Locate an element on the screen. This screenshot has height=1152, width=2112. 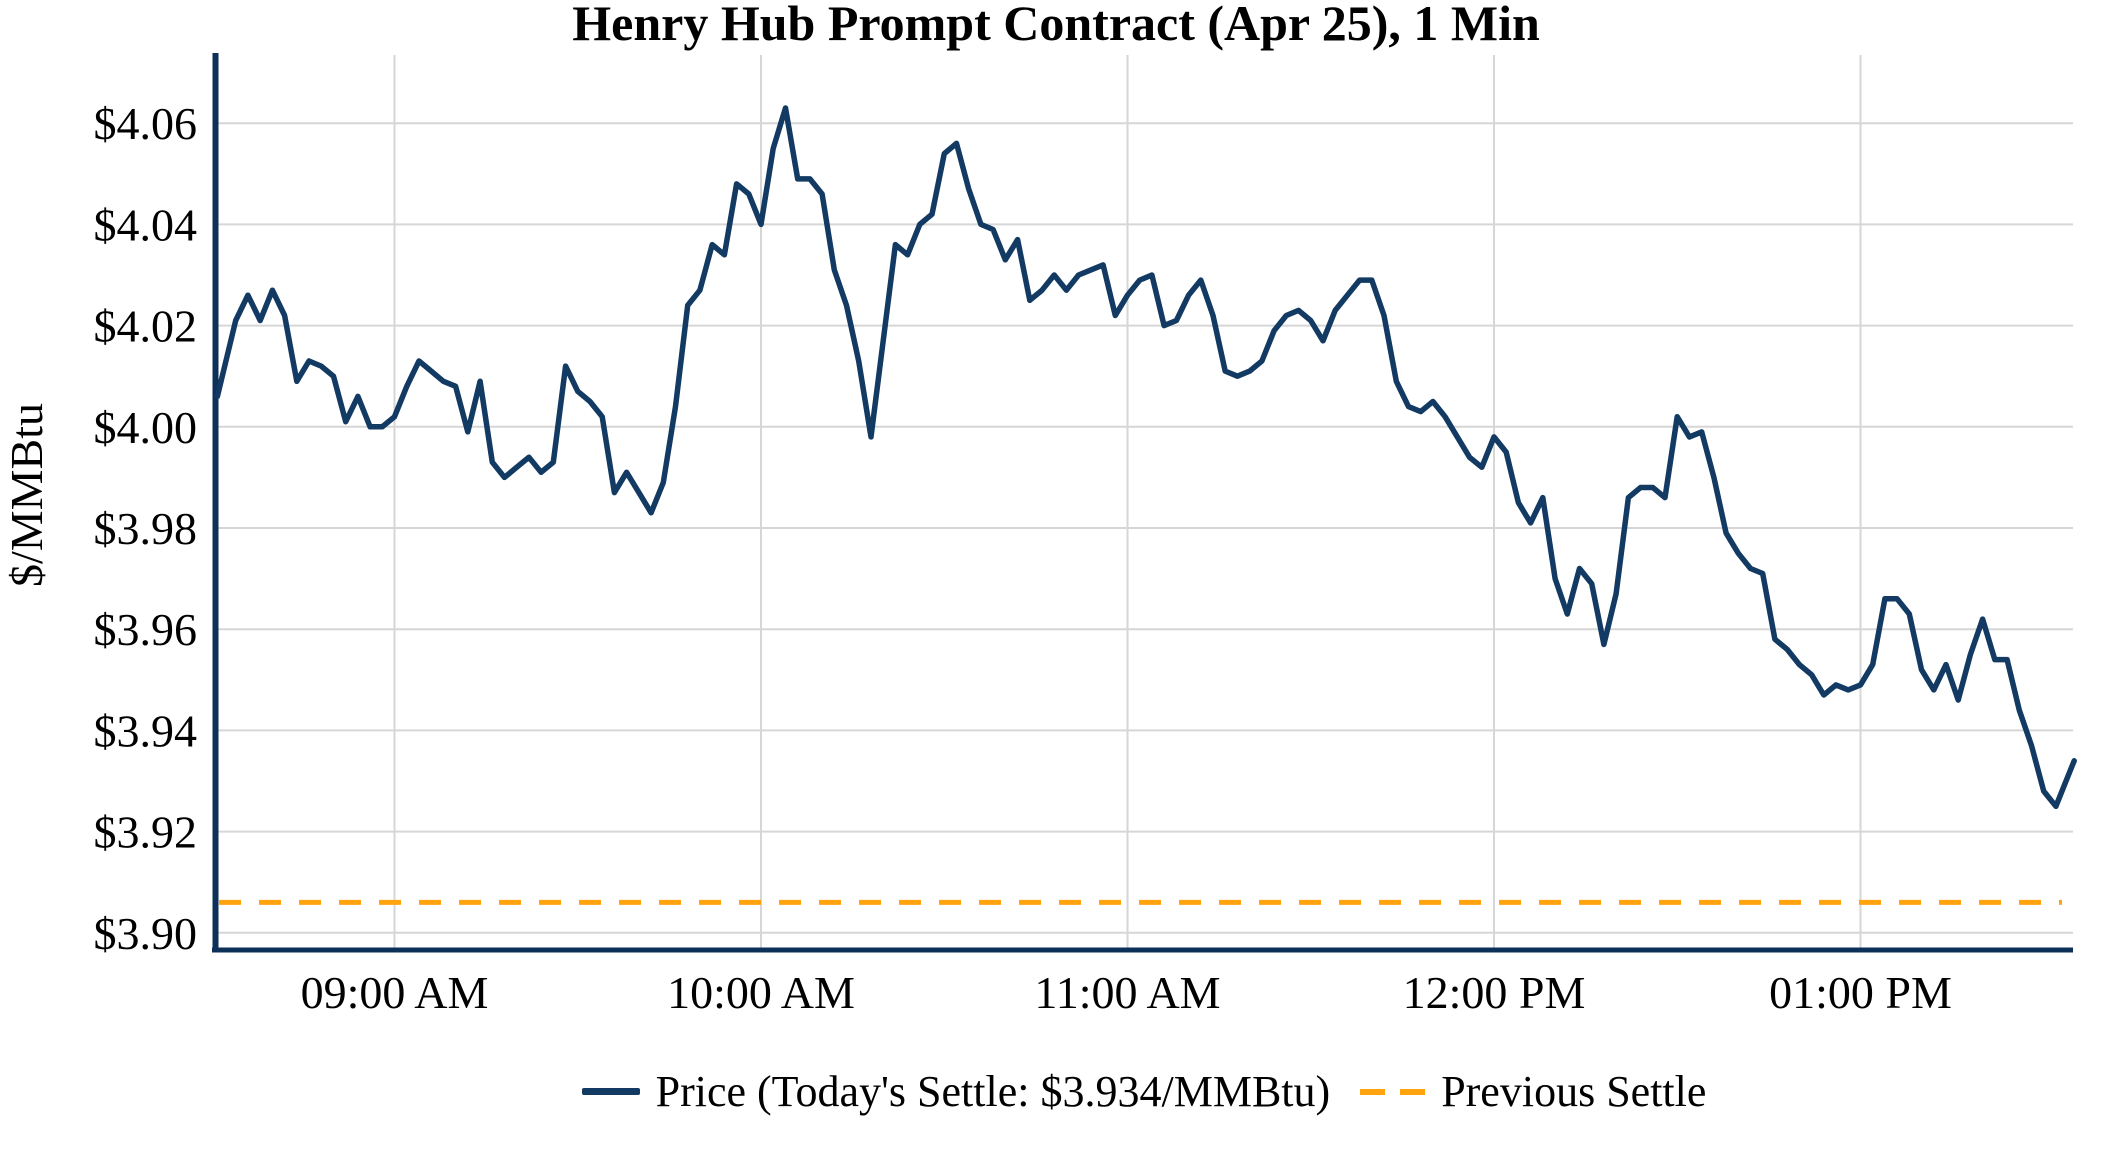
x-tick-label: 09:00 AM is located at coordinates (395, 992).